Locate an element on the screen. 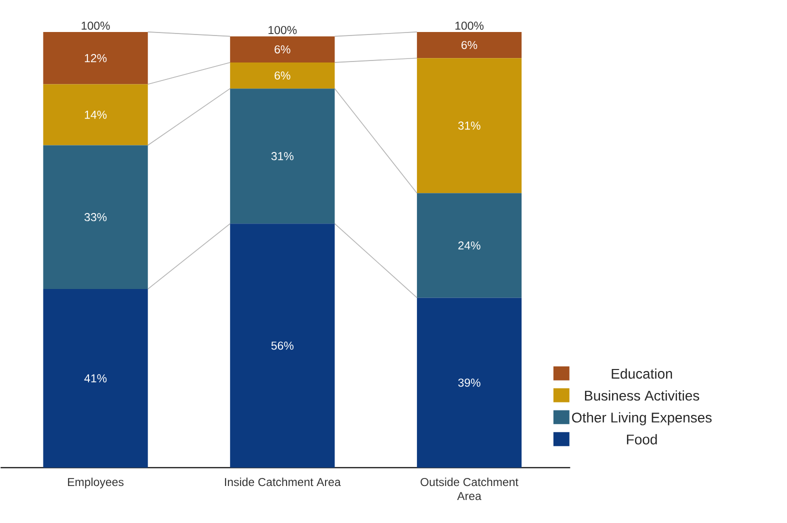 This screenshot has width=787, height=523. data-label: 56% is located at coordinates (282, 346).